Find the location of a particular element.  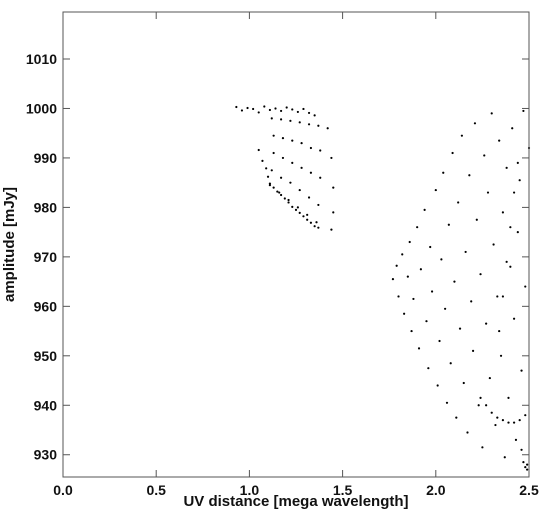

y-tick-label: 980 is located at coordinates (46, 207).